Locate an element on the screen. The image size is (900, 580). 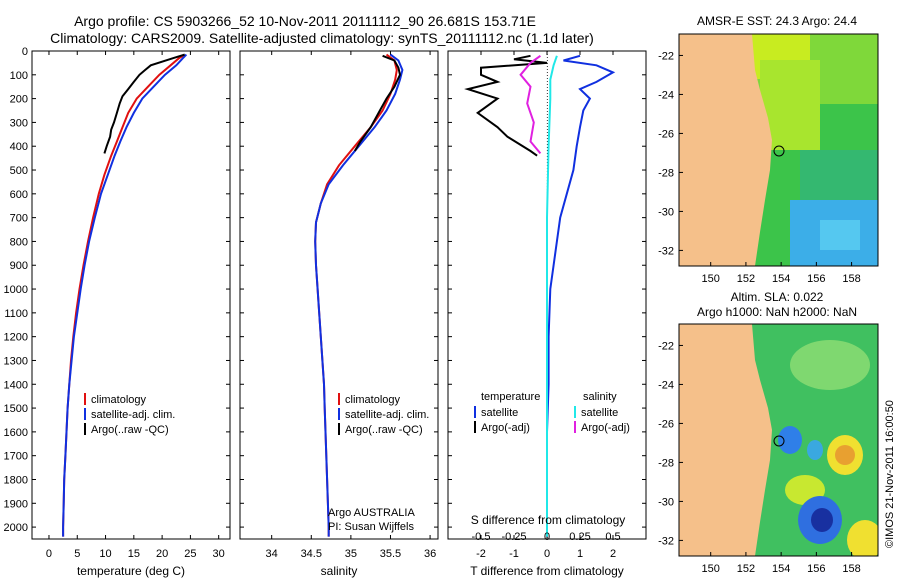
s-tick-label: -0.5 is located at coordinates (481, 537).